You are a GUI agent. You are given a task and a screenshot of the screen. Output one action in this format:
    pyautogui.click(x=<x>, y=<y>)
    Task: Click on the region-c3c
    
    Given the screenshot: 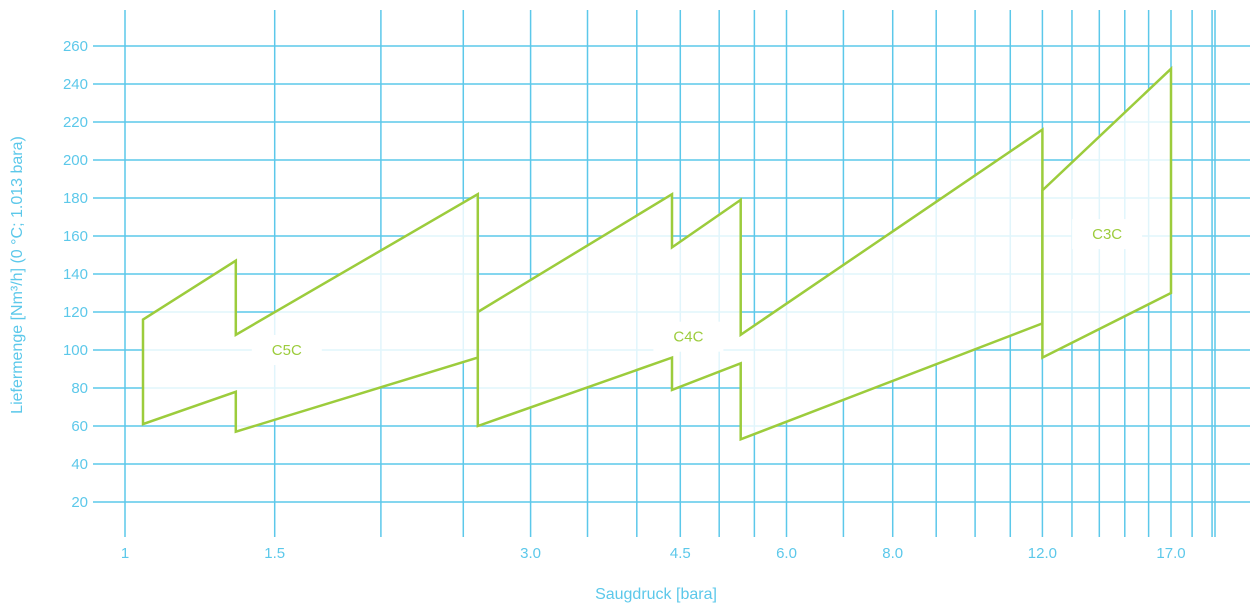 What is the action you would take?
    pyautogui.click(x=1107, y=212)
    